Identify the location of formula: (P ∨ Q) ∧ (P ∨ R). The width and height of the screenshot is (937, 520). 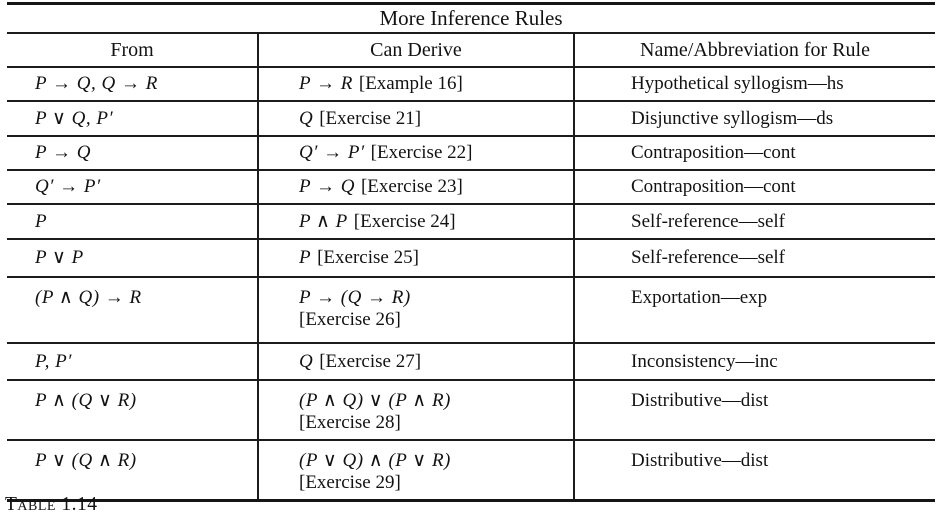
(375, 460).